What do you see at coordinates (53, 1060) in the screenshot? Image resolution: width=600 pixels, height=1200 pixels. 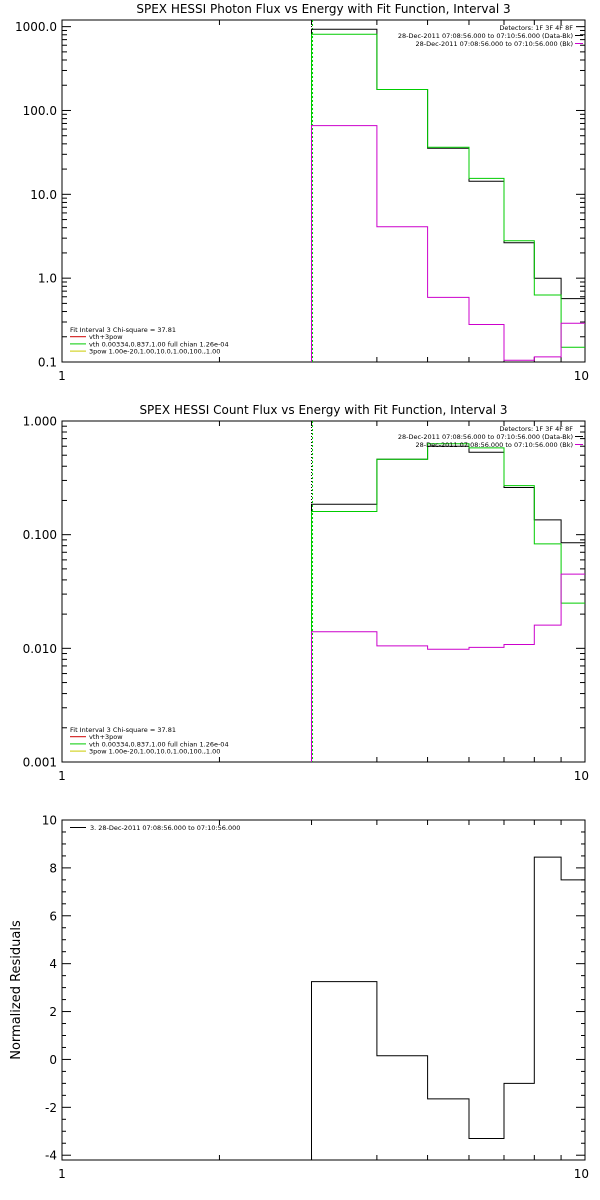 I see `y-tick-label: 0` at bounding box center [53, 1060].